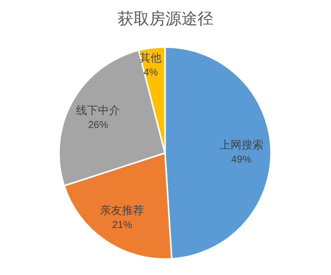 The image size is (331, 275). Describe the element at coordinates (122, 211) in the screenshot. I see `slice-label: 亲友推荐` at that location.